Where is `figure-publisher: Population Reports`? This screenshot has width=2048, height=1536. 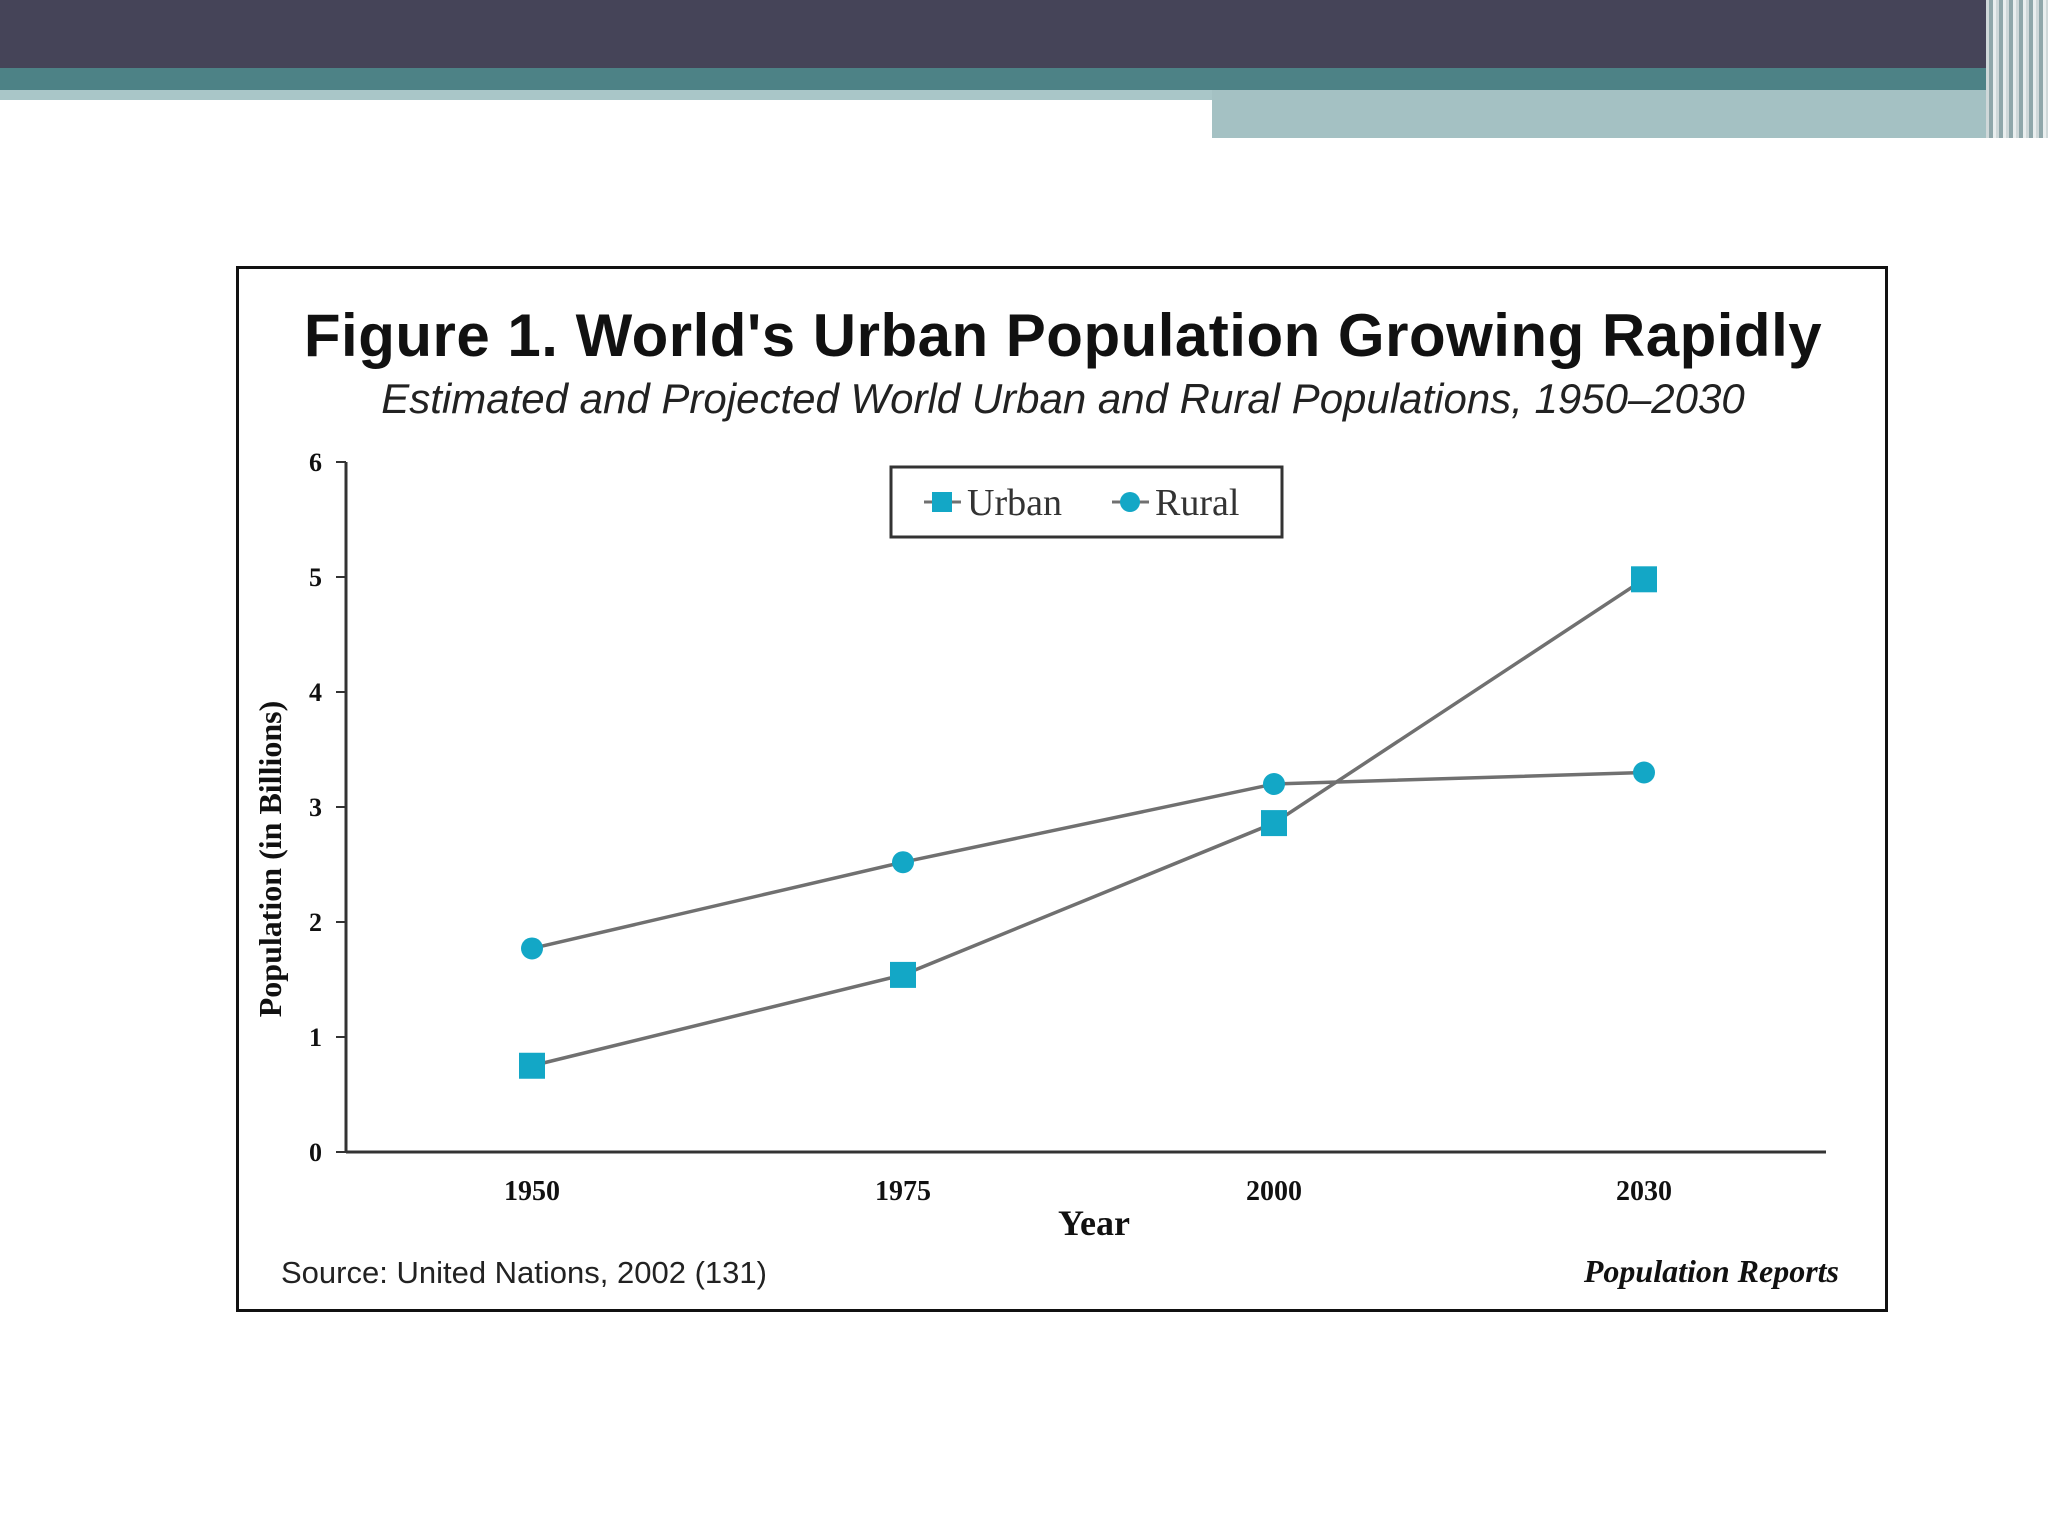 figure-publisher: Population Reports is located at coordinates (1711, 1271).